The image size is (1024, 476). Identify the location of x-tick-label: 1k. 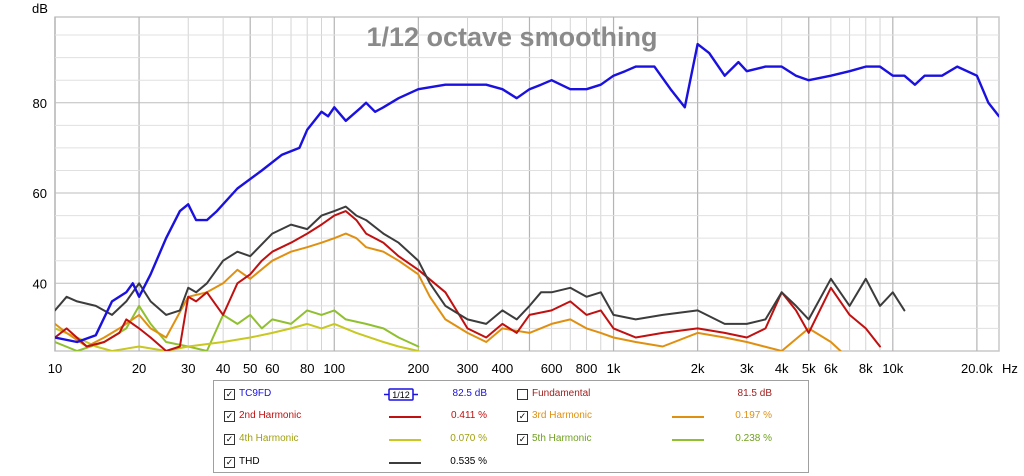
(614, 368).